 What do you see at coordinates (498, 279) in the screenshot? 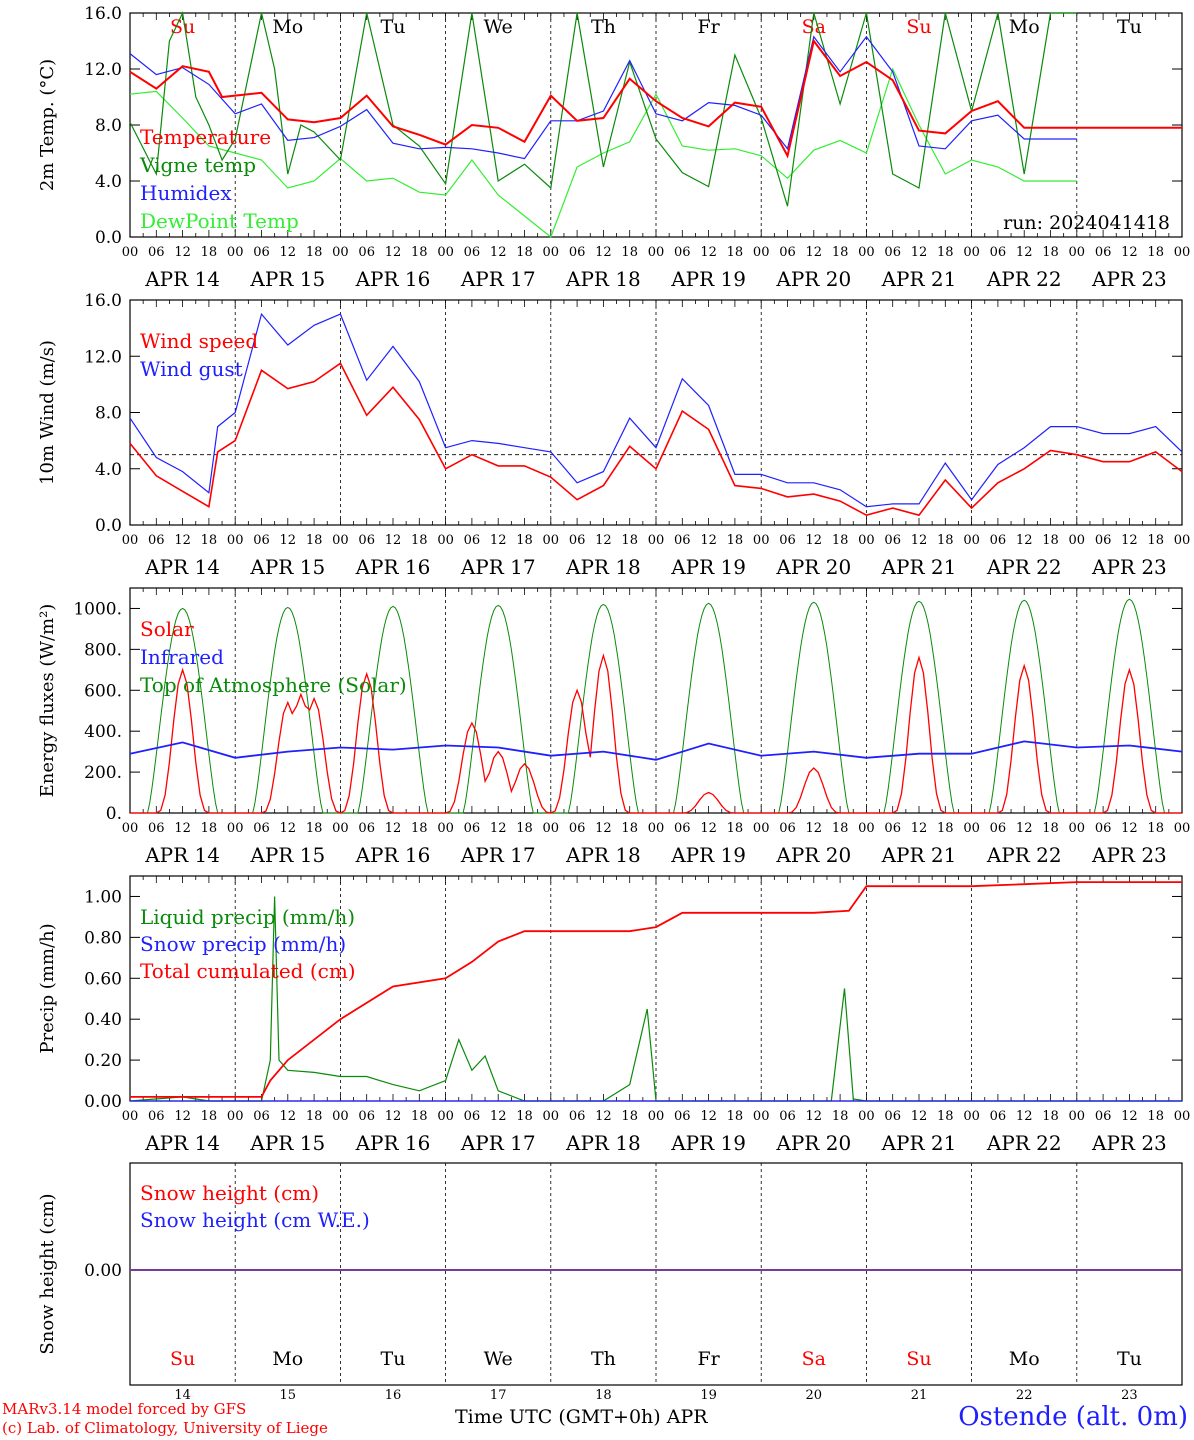
I see `date-label: APR 17` at bounding box center [498, 279].